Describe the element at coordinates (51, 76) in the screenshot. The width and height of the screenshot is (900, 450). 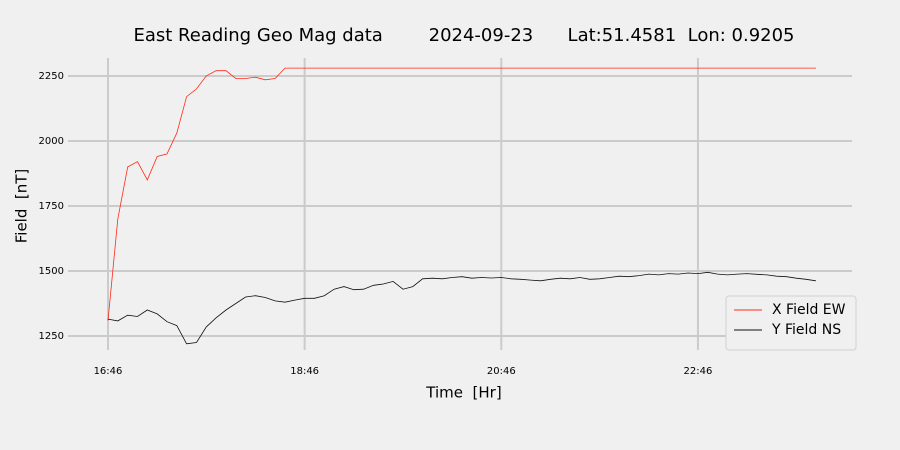
I see `y-tick-label: 2250` at that location.